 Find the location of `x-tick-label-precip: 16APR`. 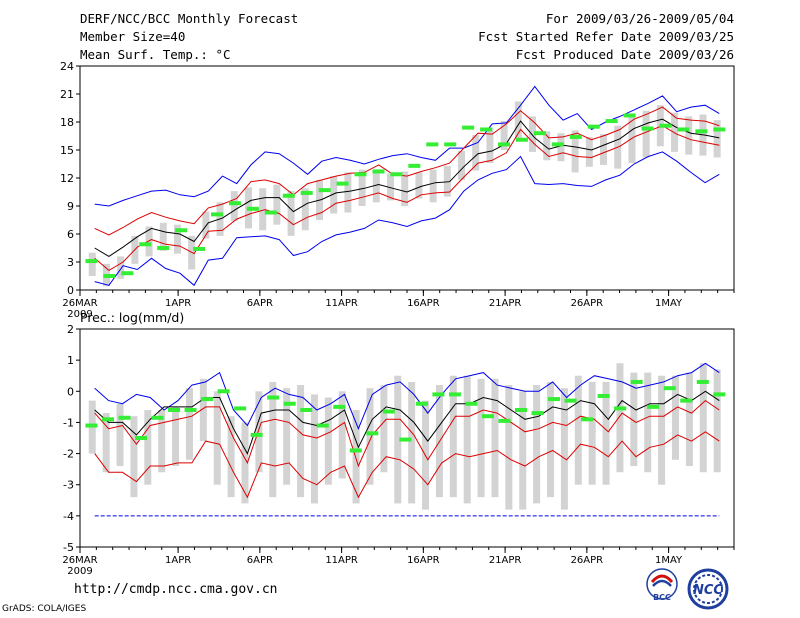

x-tick-label-precip: 16APR is located at coordinates (423, 560).